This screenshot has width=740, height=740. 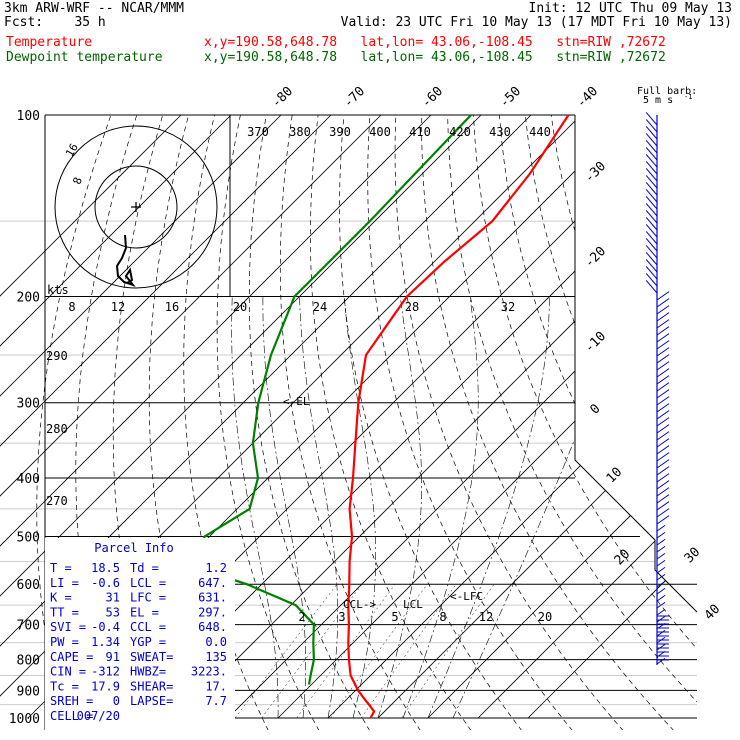 What do you see at coordinates (113, 612) in the screenshot?
I see `parcel-value: 53` at bounding box center [113, 612].